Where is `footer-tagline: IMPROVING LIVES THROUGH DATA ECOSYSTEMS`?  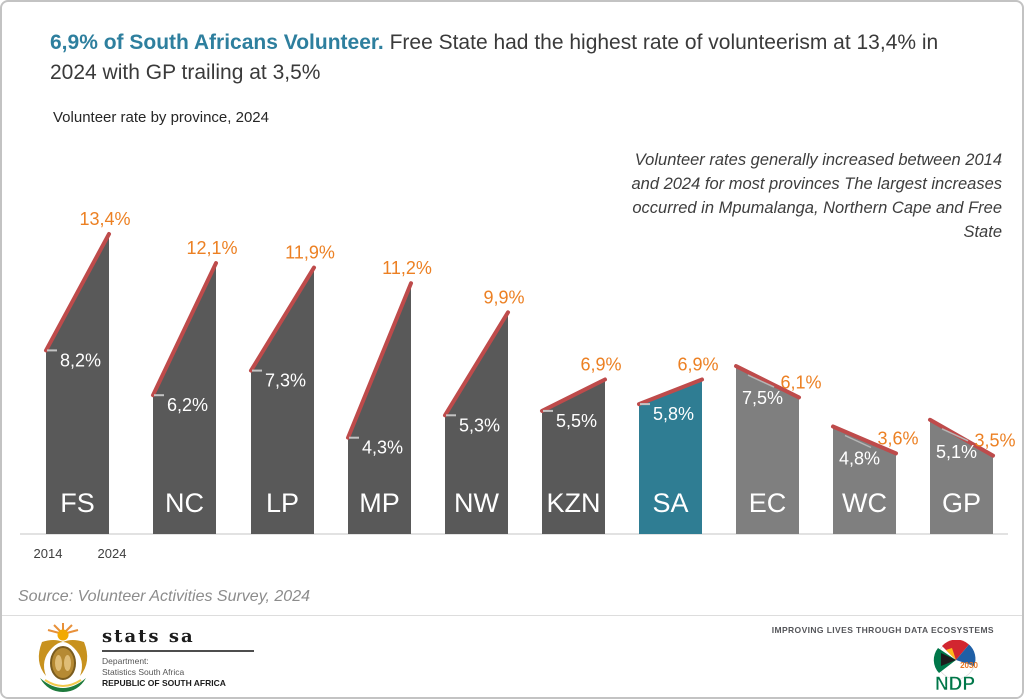 footer-tagline: IMPROVING LIVES THROUGH DATA ECOSYSTEMS is located at coordinates (882, 630).